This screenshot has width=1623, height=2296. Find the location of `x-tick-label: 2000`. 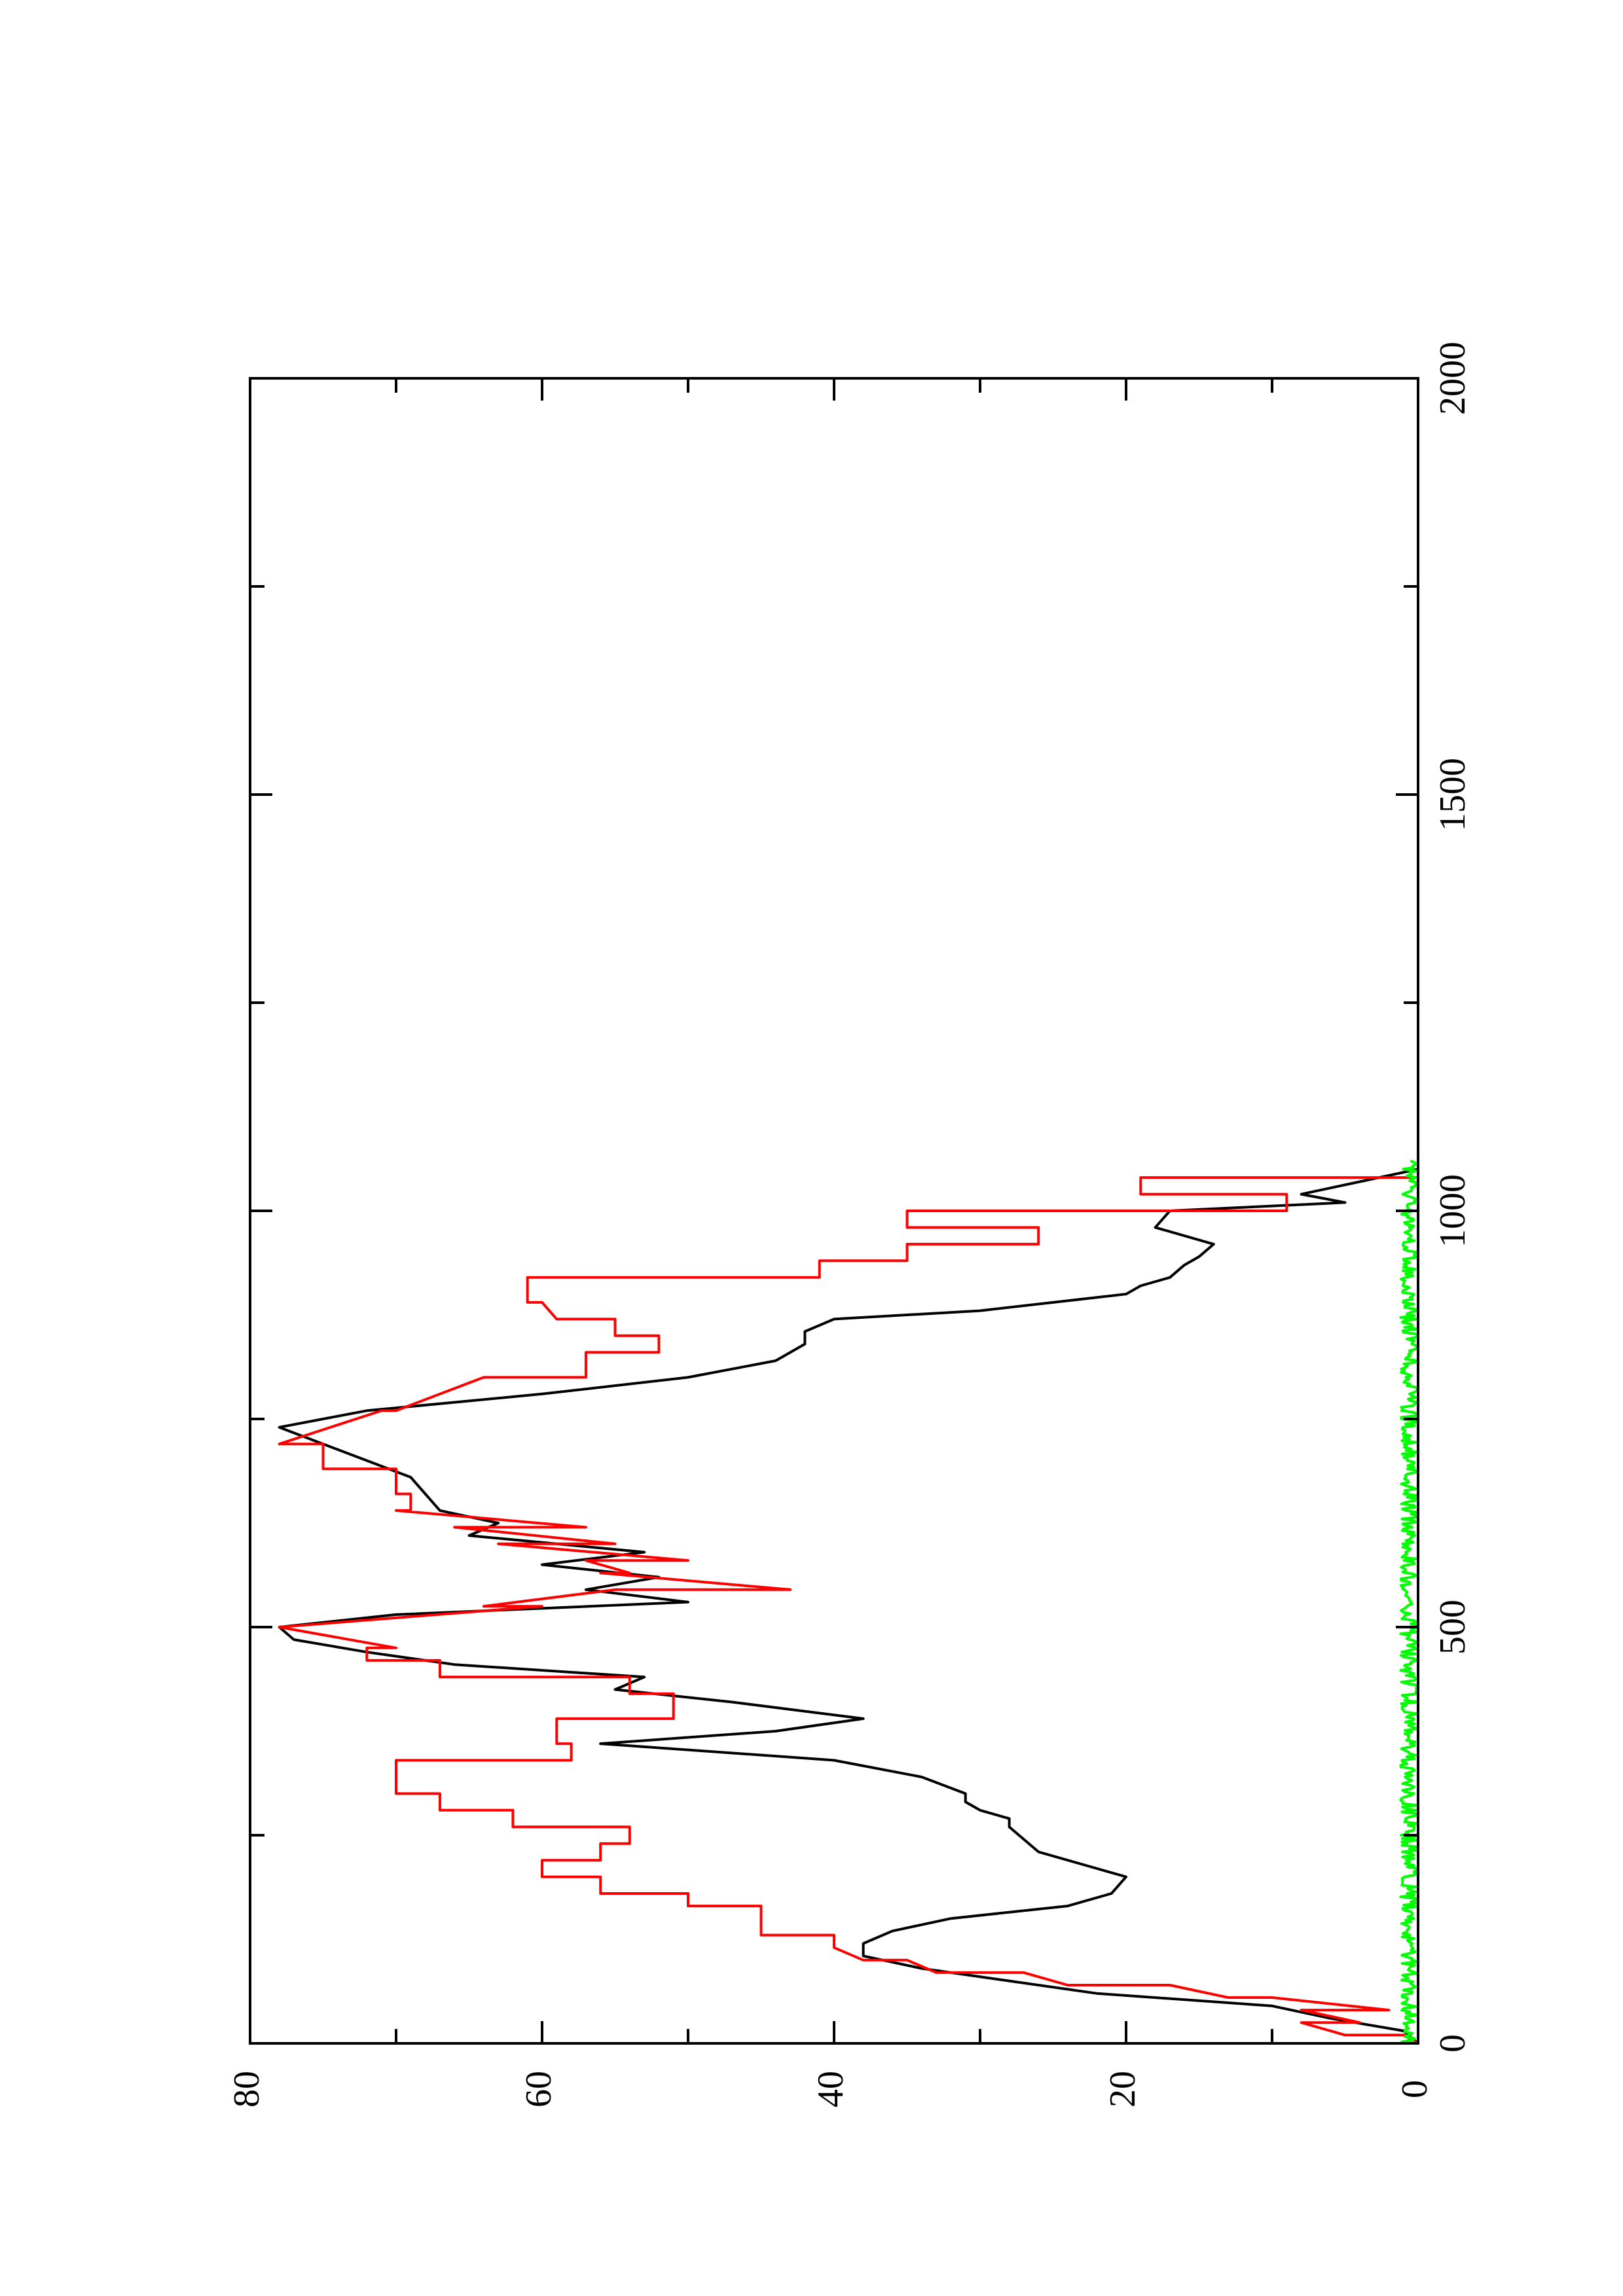

x-tick-label: 2000 is located at coordinates (1452, 378).